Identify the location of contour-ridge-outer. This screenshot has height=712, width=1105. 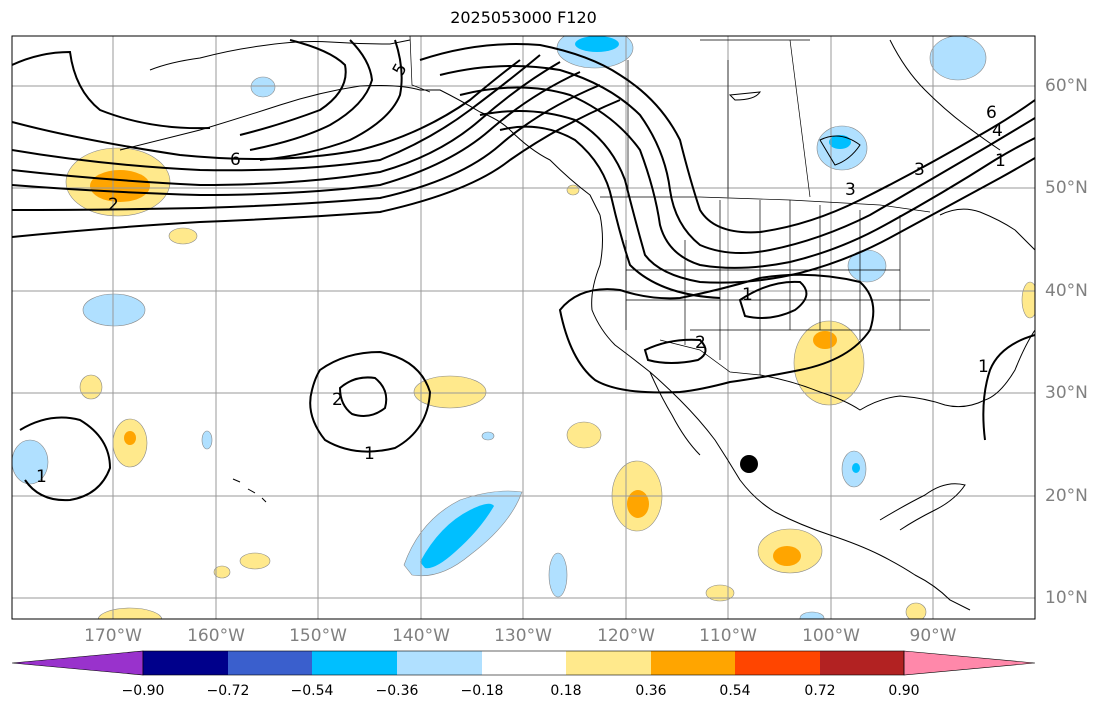
(716, 333).